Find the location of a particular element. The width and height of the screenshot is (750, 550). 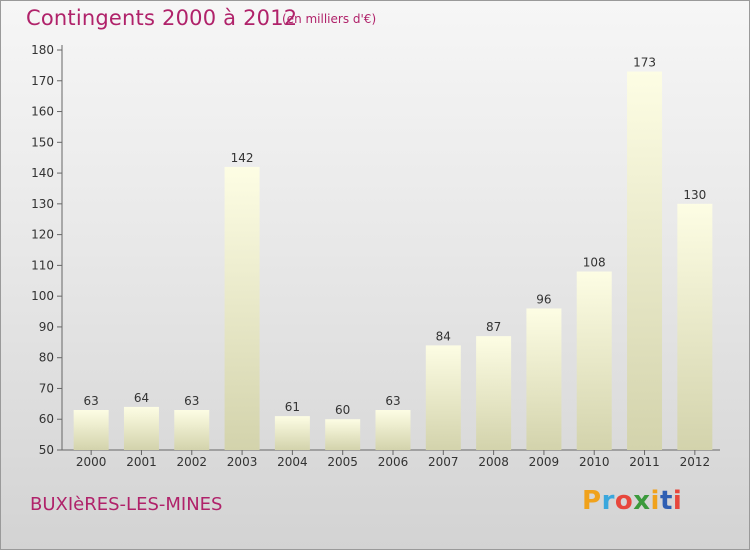

y-tick-label: 160 is located at coordinates (42, 112).